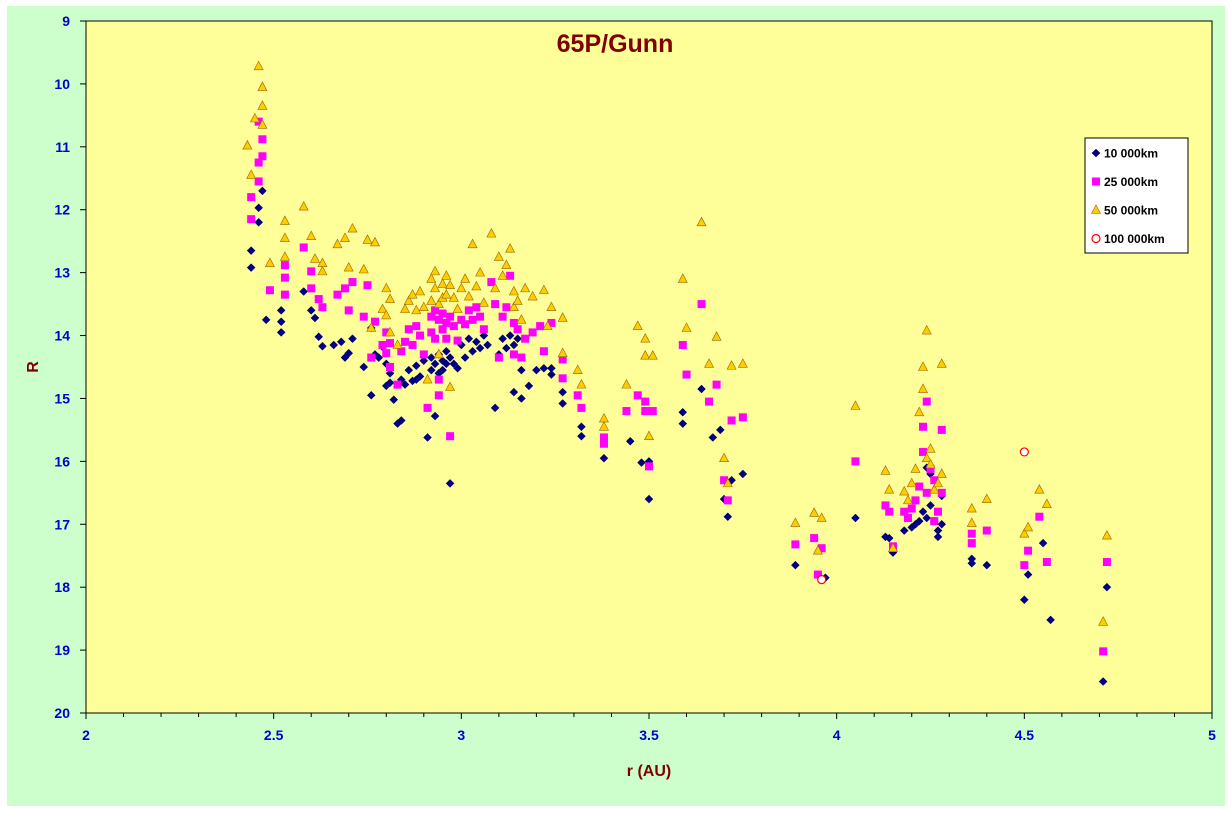  What do you see at coordinates (1131, 211) in the screenshot?
I see `legend-label: 50 000km` at bounding box center [1131, 211].